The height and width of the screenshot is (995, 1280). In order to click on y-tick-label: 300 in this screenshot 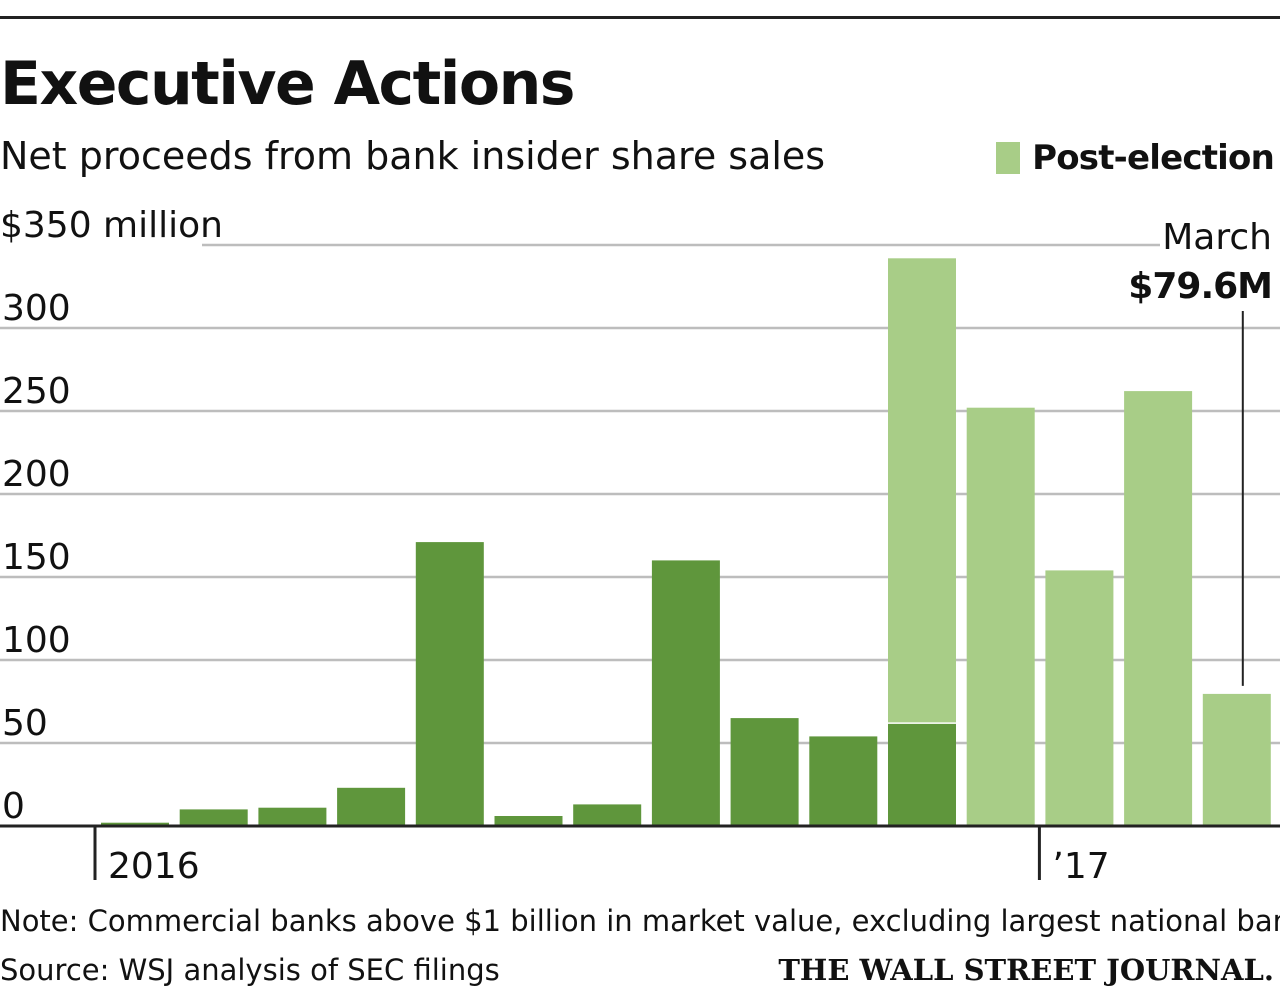, I will do `click(36, 308)`.